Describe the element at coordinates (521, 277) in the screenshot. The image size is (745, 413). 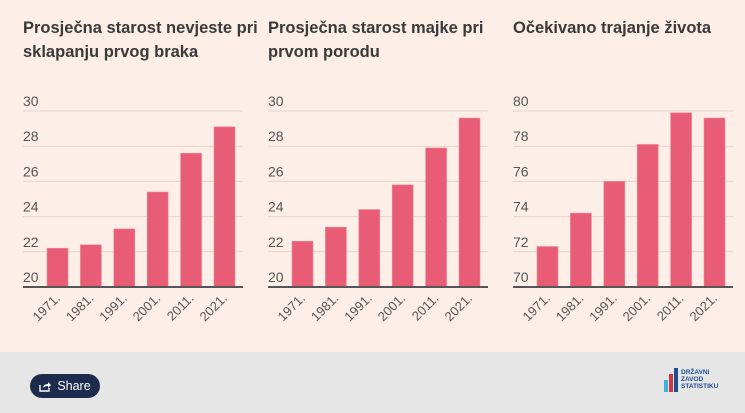
I see `y-tick-label: 70` at that location.